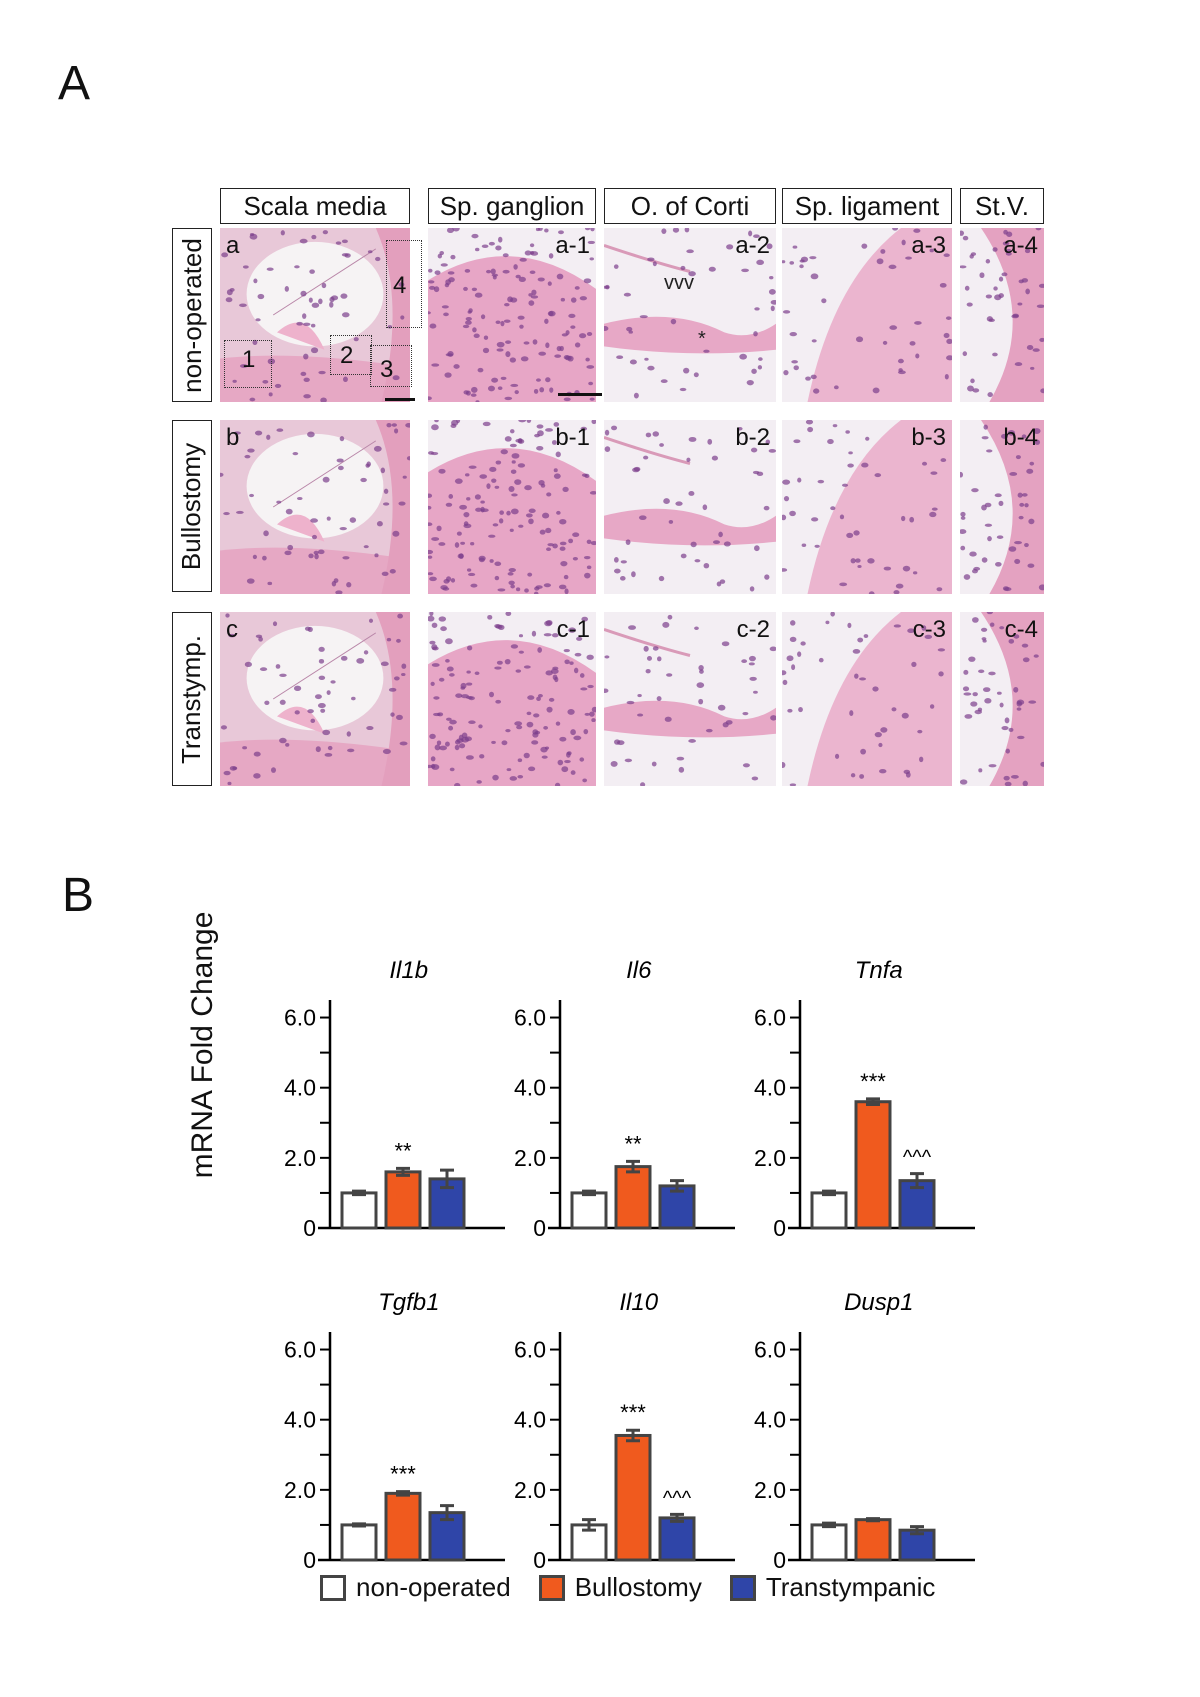  What do you see at coordinates (1020, 245) in the screenshot?
I see `tile-label: a-4` at bounding box center [1020, 245].